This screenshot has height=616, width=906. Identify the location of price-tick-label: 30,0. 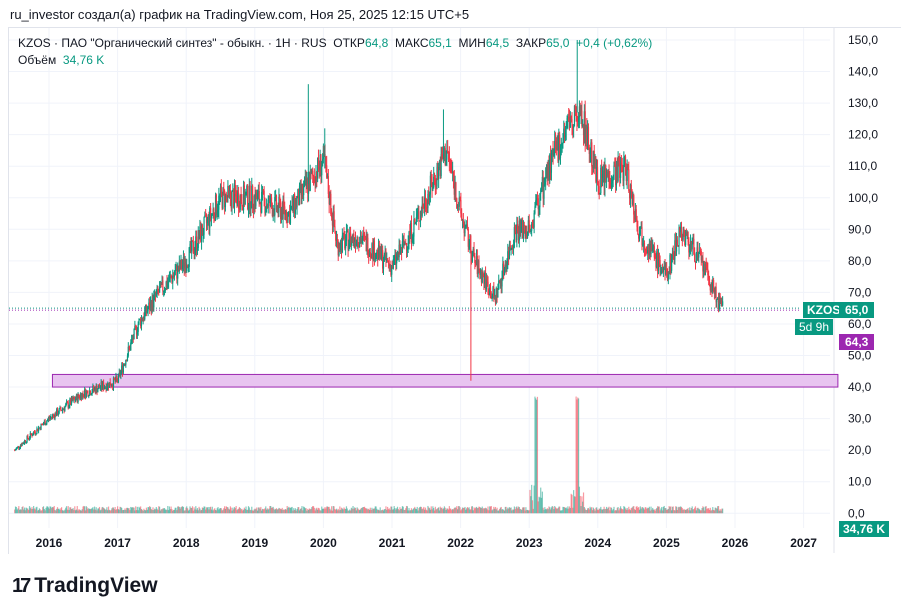
(860, 419).